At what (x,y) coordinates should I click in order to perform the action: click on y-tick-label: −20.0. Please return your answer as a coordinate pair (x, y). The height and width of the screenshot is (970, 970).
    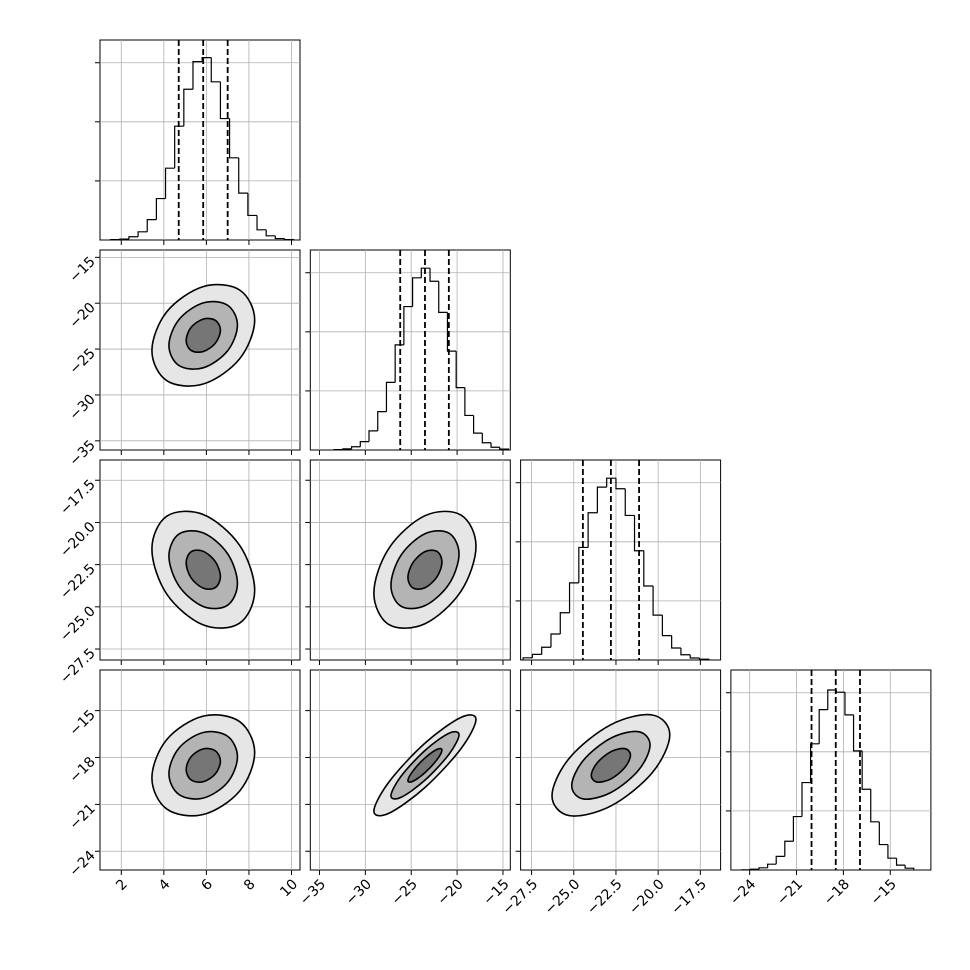
    Looking at the image, I should click on (78, 540).